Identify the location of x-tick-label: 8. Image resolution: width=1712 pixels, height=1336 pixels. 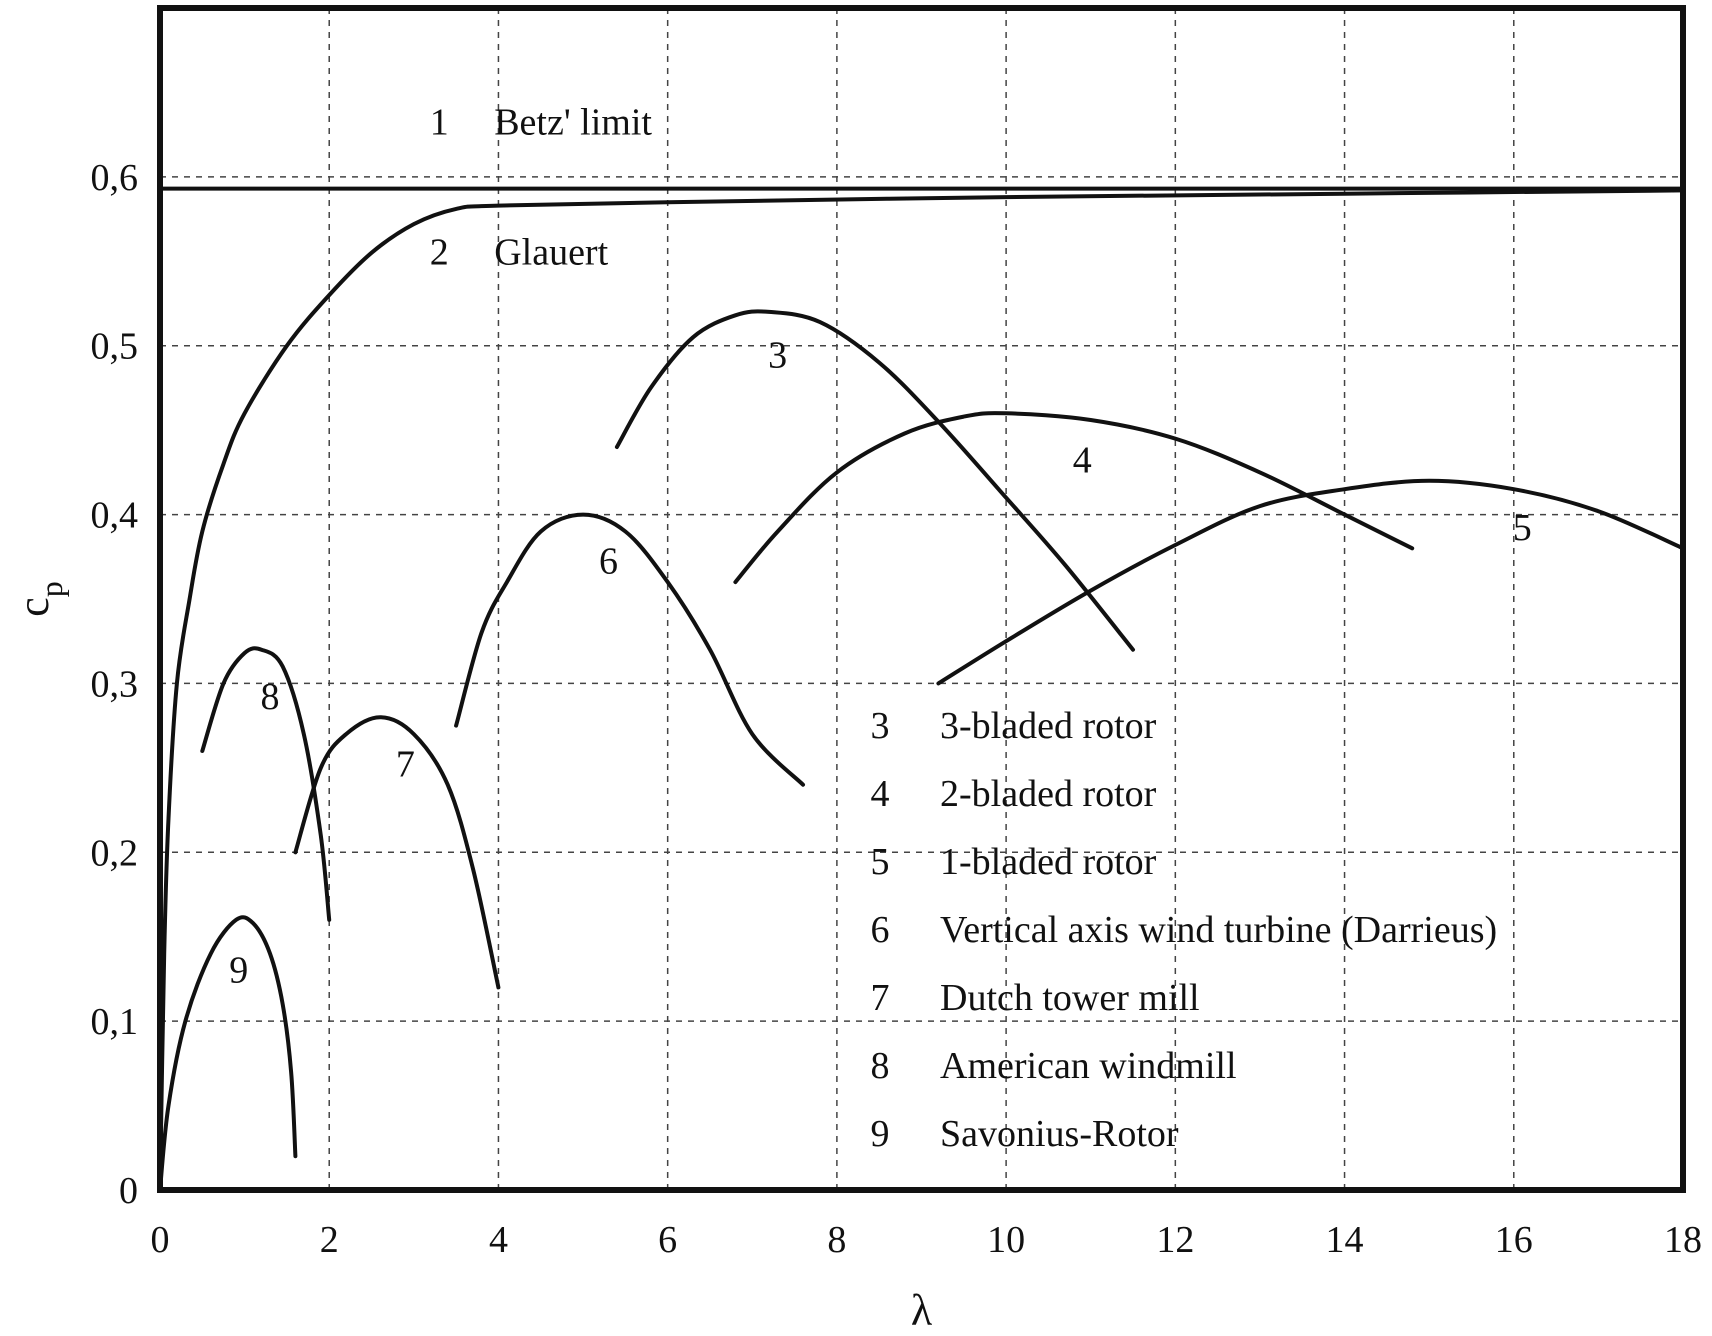
(836, 1240).